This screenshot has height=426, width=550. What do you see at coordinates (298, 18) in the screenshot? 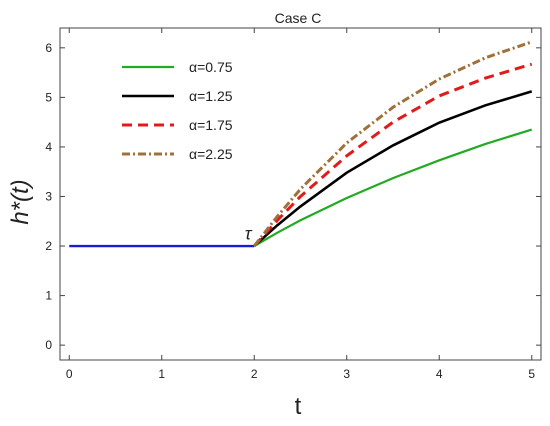
I see `chart-title: Case C` at bounding box center [298, 18].